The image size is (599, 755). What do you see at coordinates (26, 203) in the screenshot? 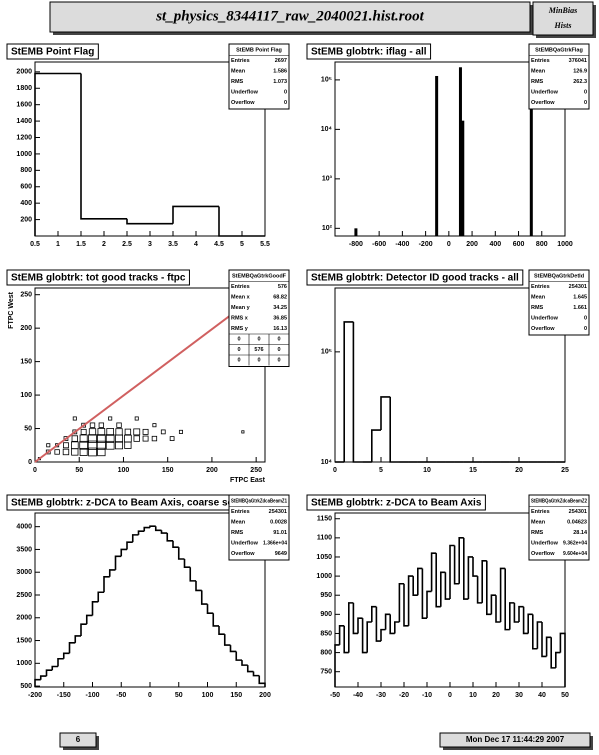
I see `y-tick-label: 400` at bounding box center [26, 203].